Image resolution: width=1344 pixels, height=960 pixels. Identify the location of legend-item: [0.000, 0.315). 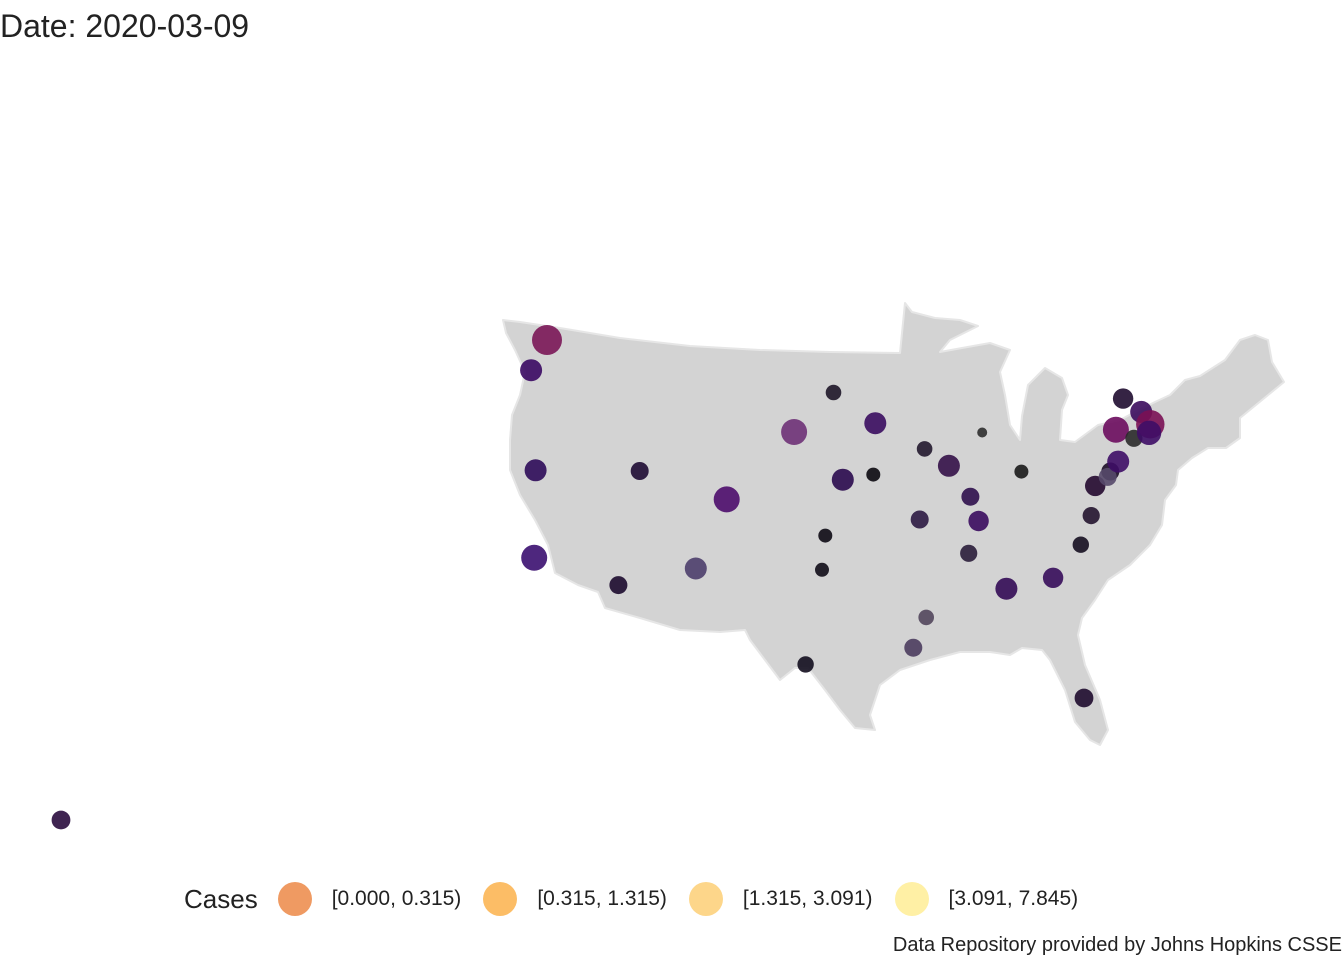
(369, 899).